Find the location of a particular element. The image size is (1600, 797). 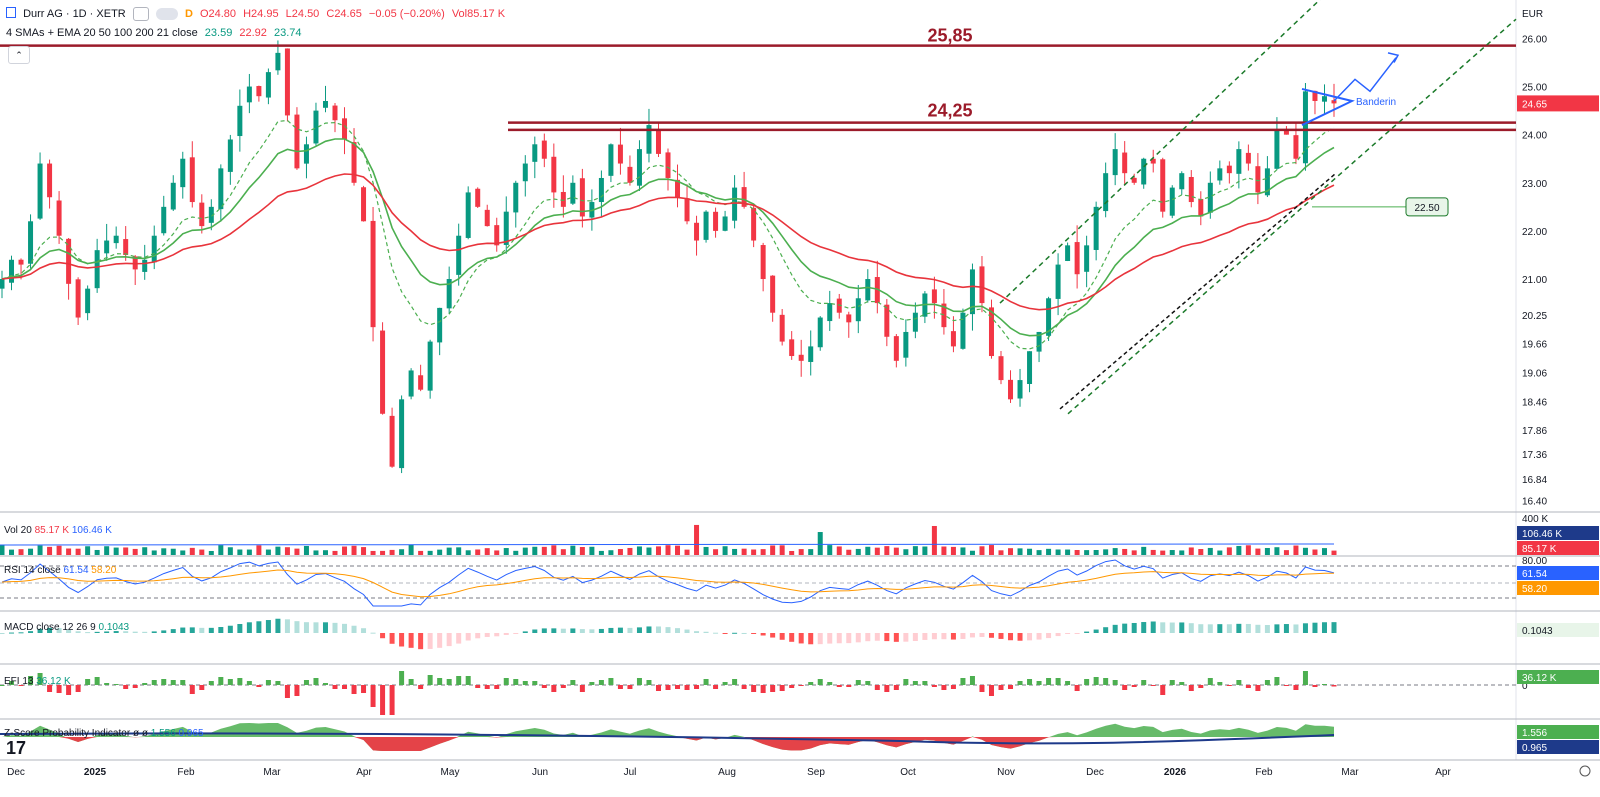

price-tick-label: 23.00 is located at coordinates (1534, 184).